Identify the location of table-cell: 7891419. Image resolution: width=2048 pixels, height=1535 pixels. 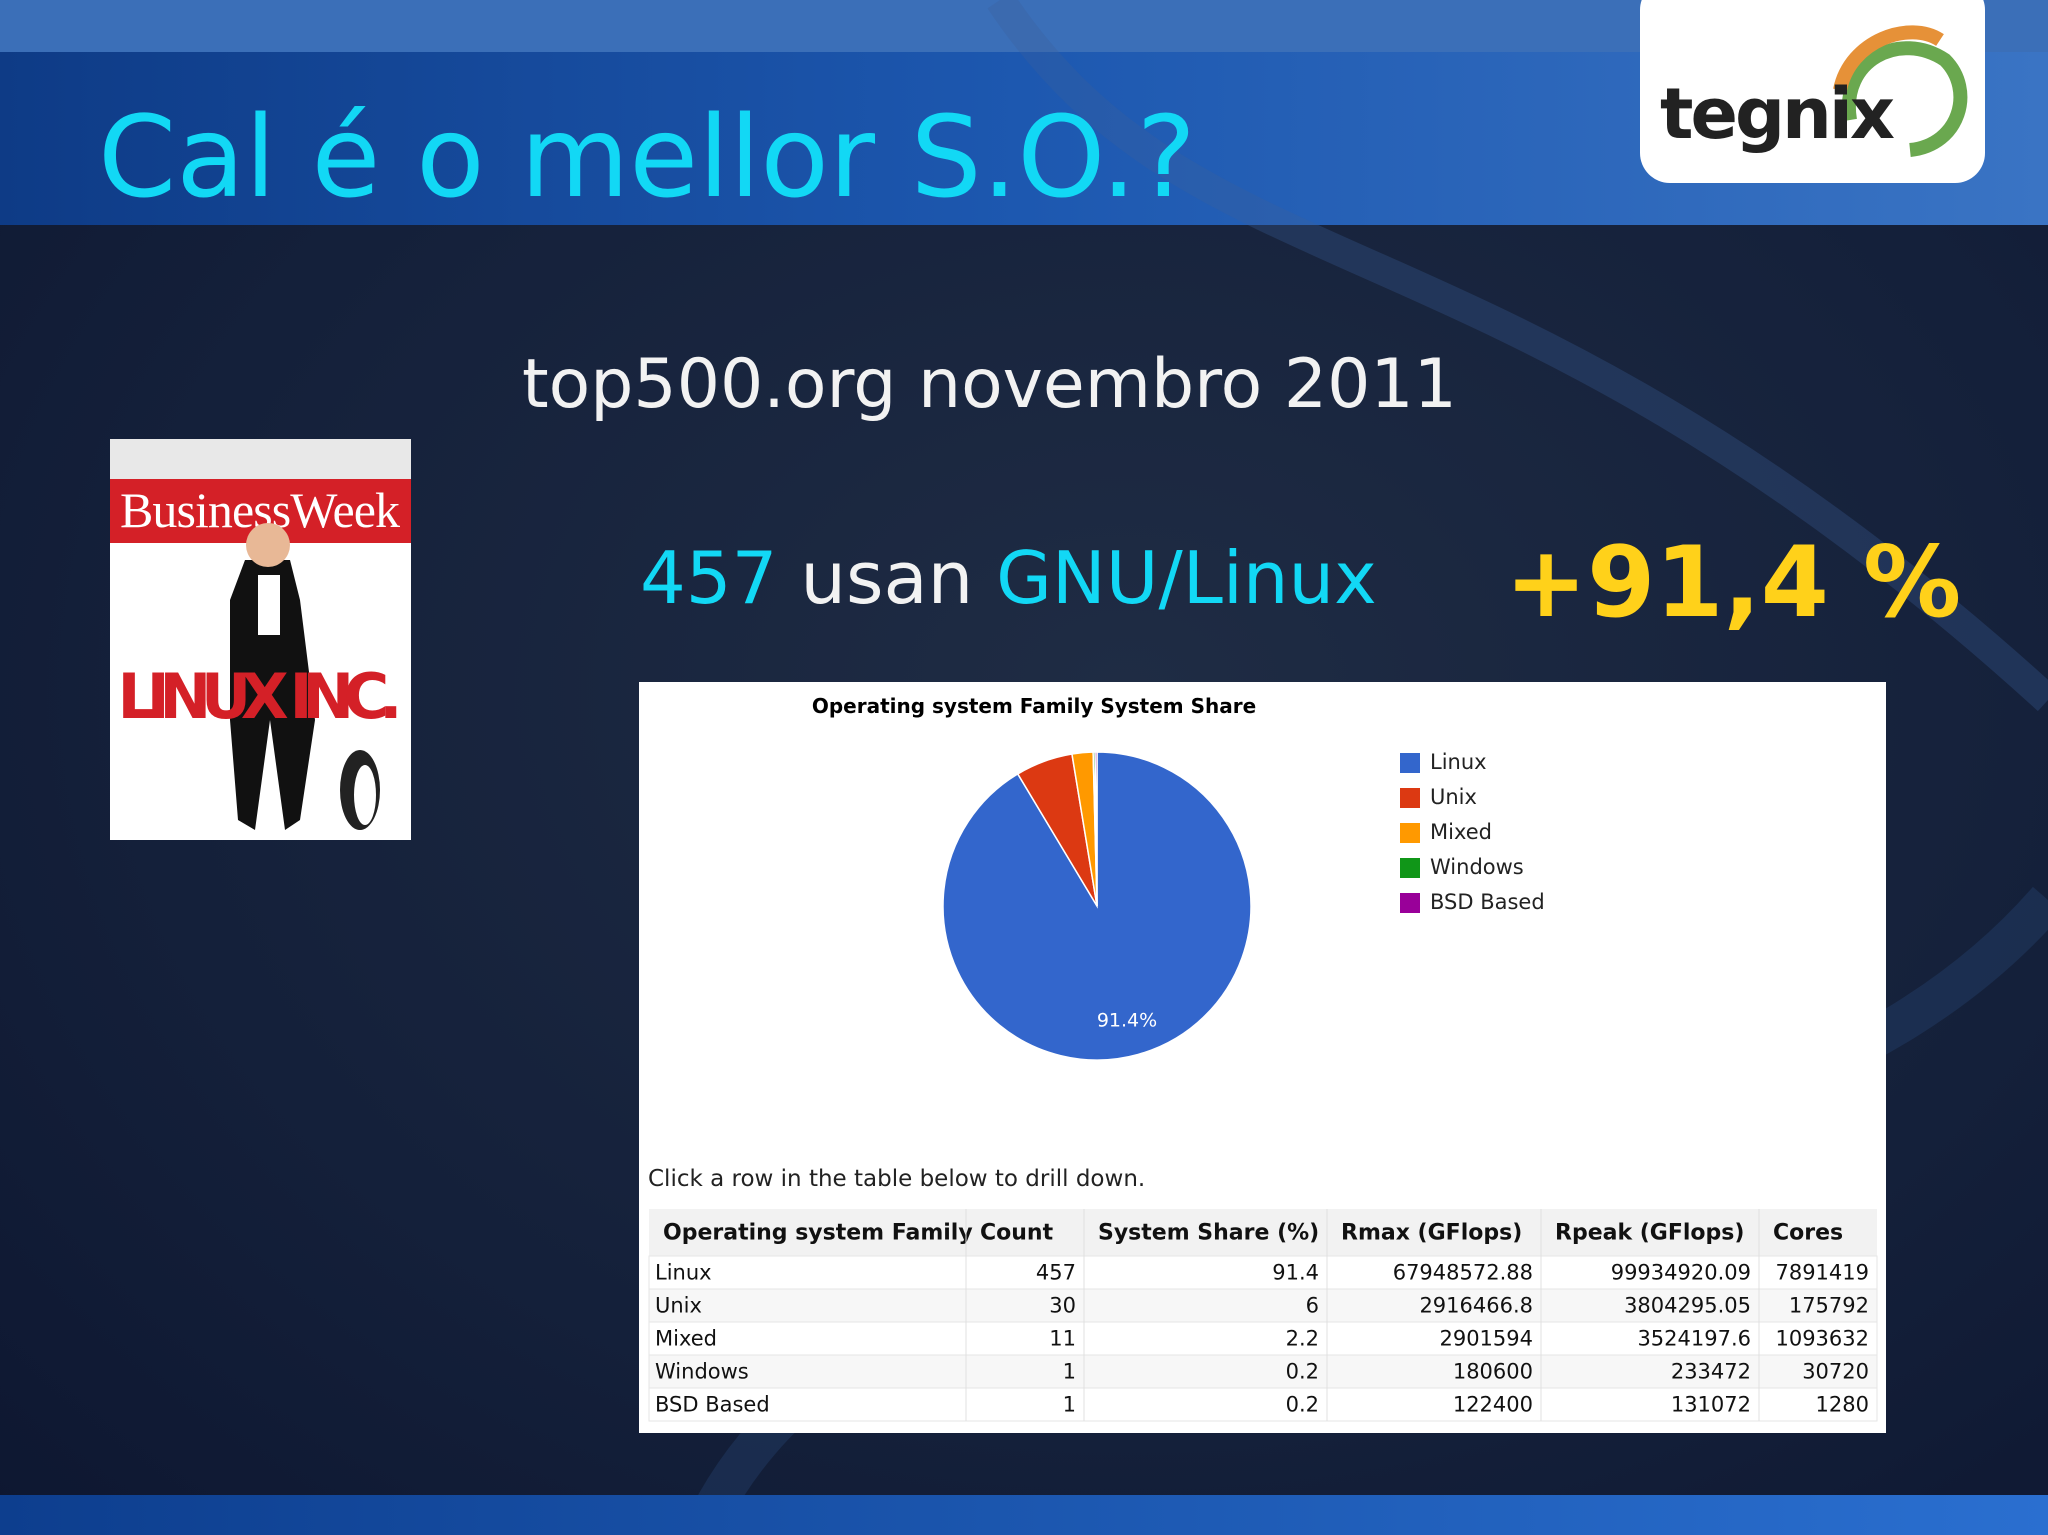
(1822, 1273).